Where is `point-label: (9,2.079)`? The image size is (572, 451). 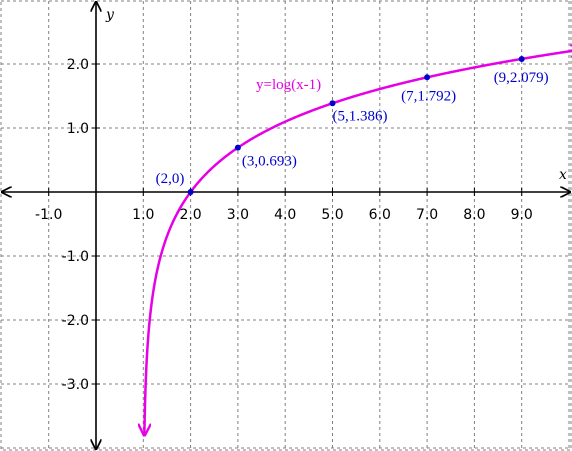
point-label: (9,2.079) is located at coordinates (521, 78).